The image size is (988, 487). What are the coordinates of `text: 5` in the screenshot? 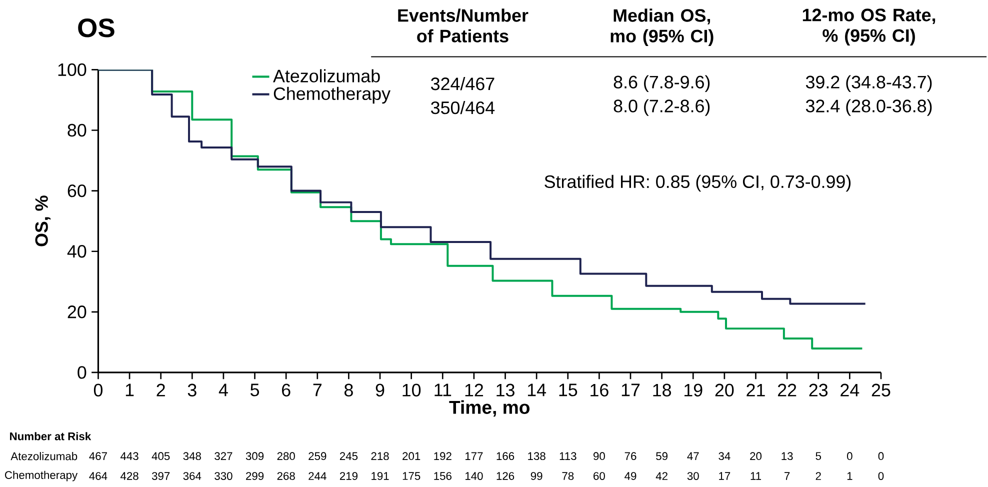 It's located at (819, 456).